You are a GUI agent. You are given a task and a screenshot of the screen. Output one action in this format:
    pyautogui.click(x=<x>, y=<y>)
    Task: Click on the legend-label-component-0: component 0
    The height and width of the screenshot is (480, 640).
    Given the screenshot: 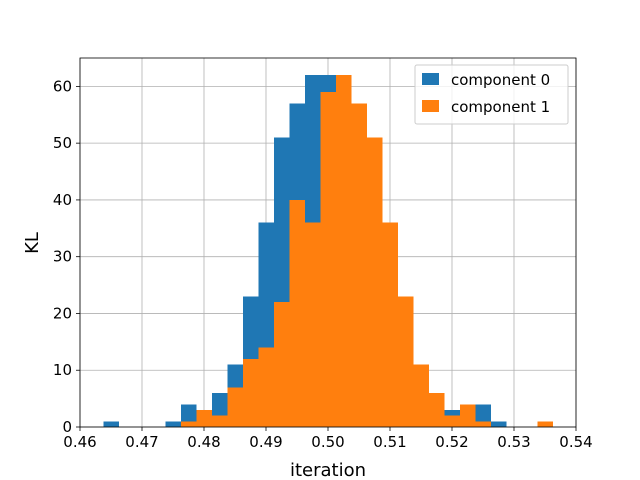 What is the action you would take?
    pyautogui.click(x=500, y=80)
    